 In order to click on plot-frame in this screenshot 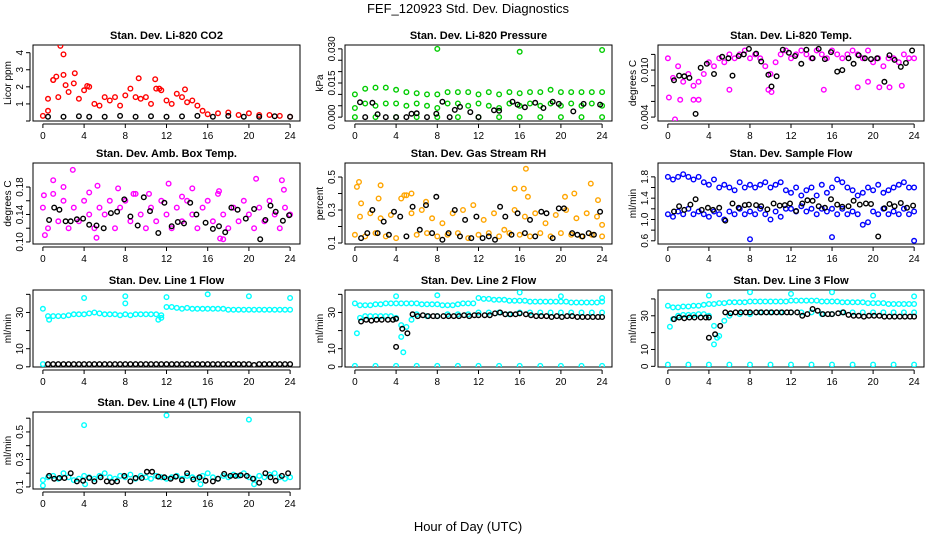, I will do `click(166, 450)`.